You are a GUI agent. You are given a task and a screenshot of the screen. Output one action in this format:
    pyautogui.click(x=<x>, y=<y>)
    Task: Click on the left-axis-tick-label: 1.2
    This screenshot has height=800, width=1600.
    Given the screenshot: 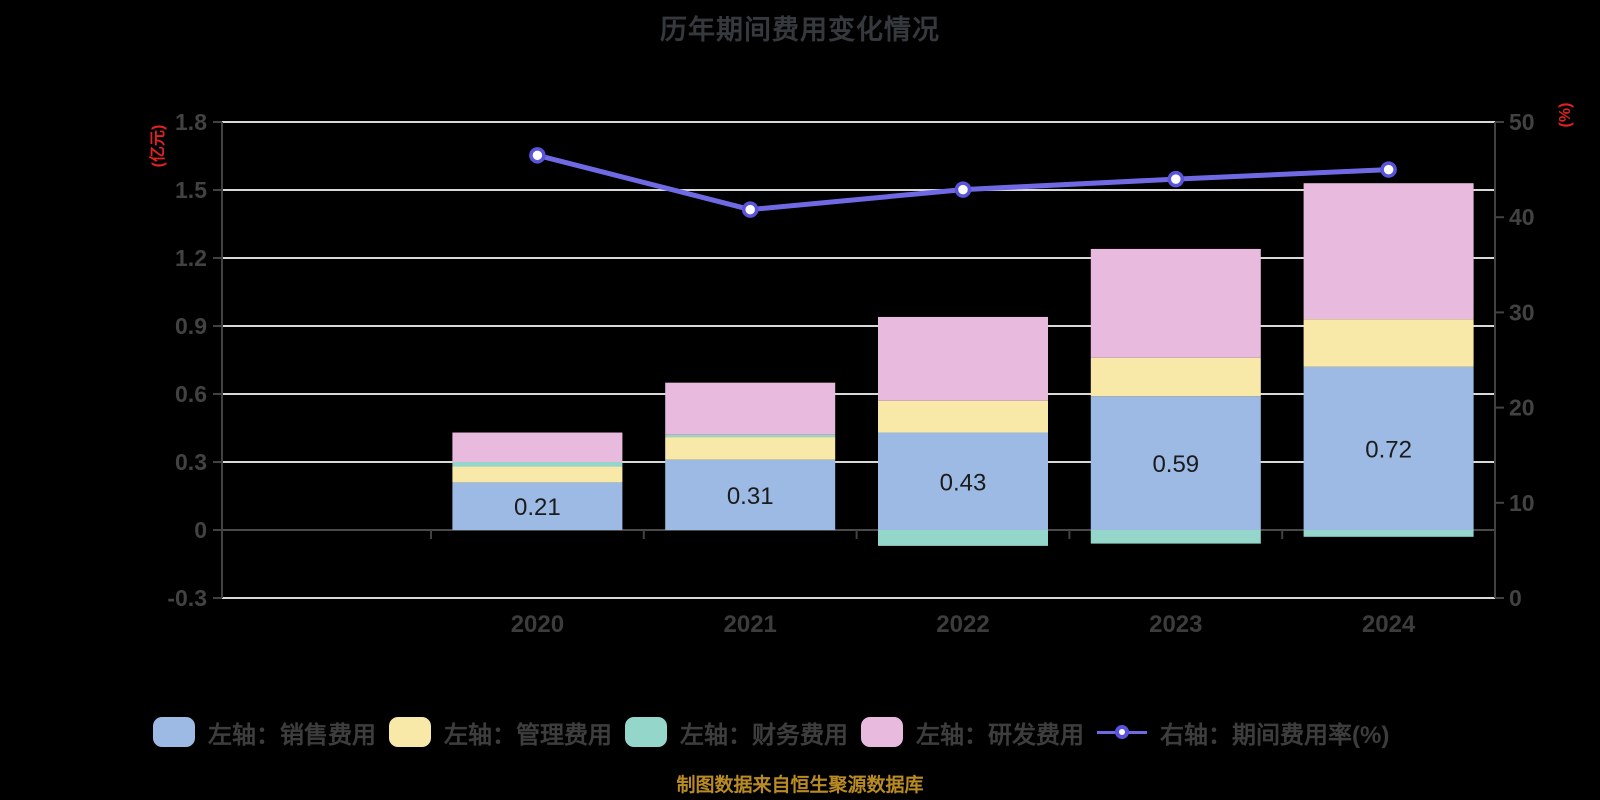 What is the action you would take?
    pyautogui.click(x=191, y=258)
    